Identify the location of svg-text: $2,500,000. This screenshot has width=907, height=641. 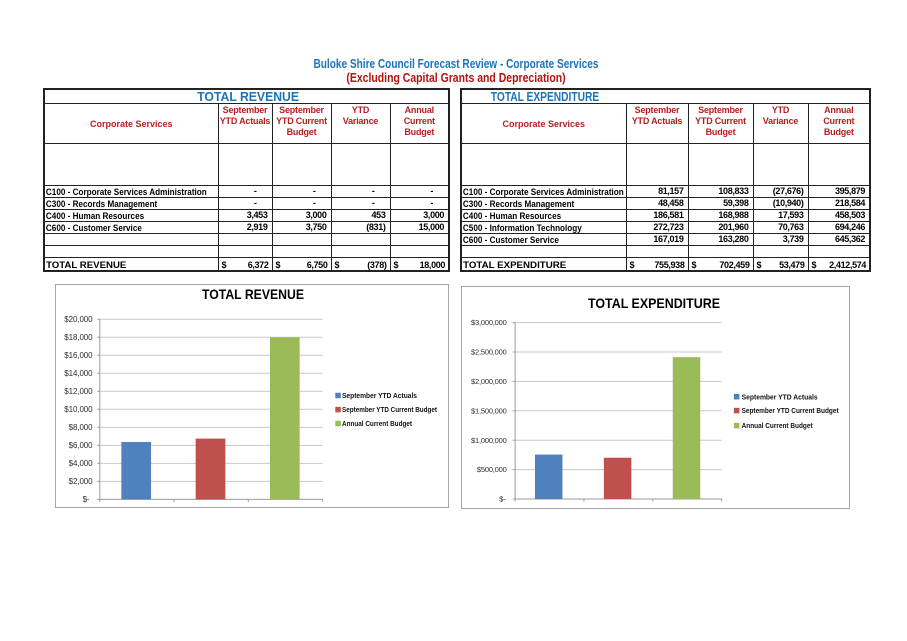
(489, 352).